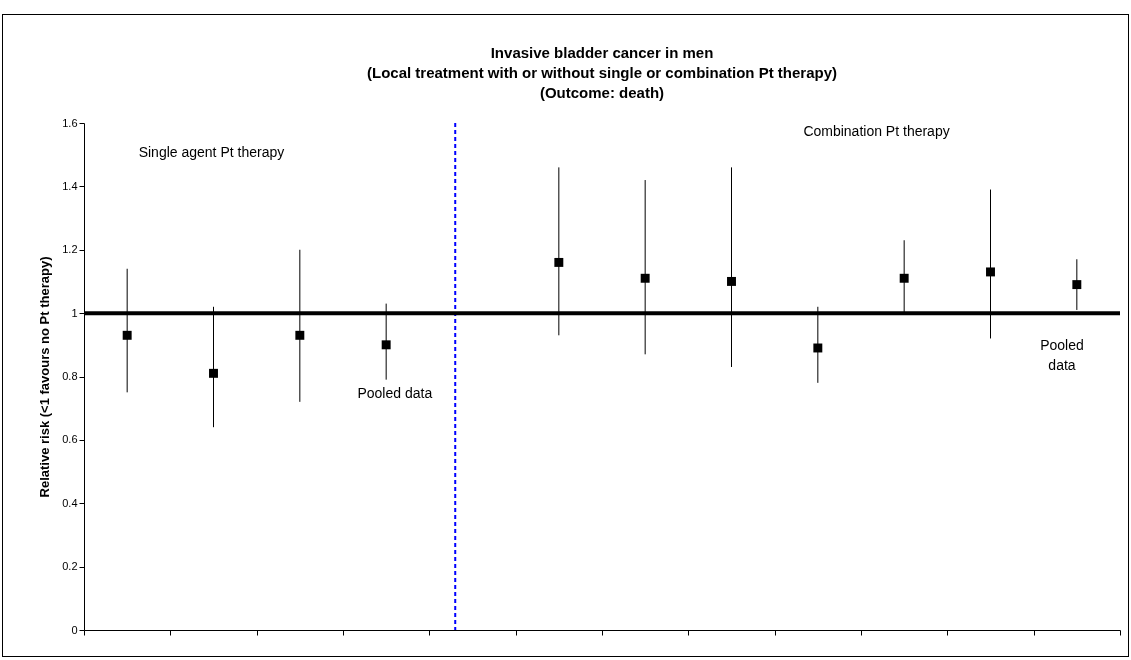  I want to click on y-axis-title: Relative risk (<1 favours no Pt therapy), so click(45, 377).